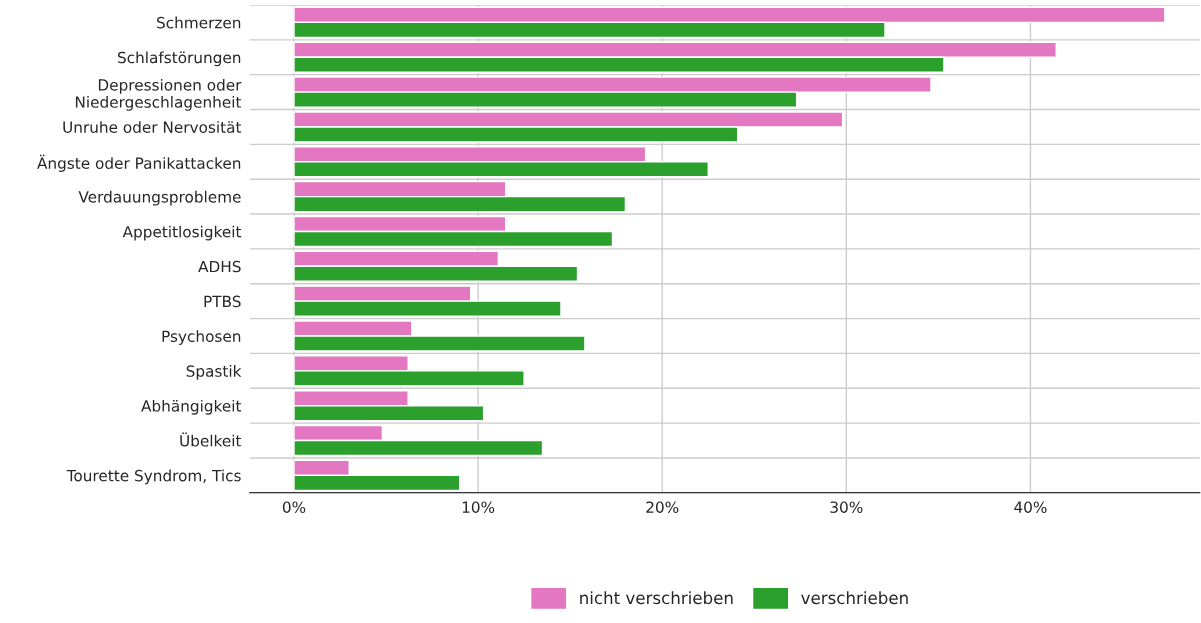 The width and height of the screenshot is (1201, 623). Describe the element at coordinates (1030, 507) in the screenshot. I see `x-tick-label: 40%` at that location.